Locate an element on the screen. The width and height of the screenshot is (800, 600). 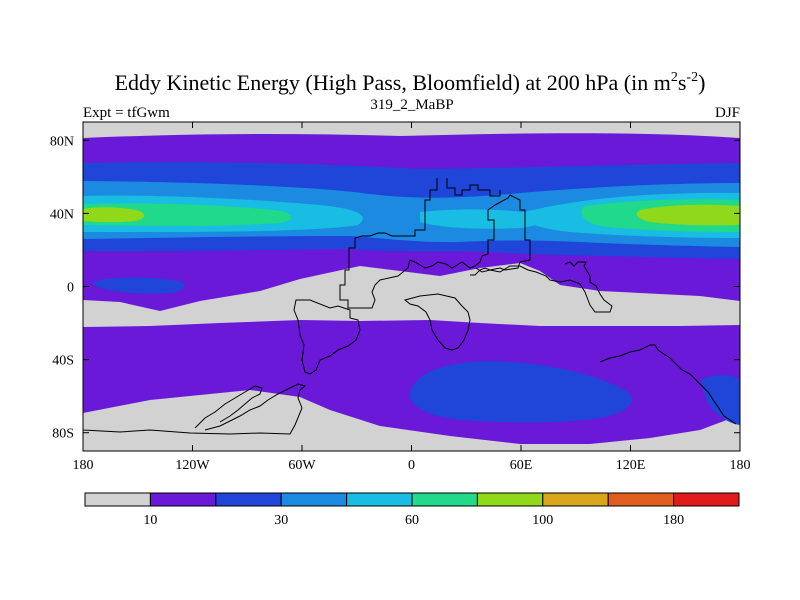
level-20-30-east-pacific is located at coordinates (720, 400).